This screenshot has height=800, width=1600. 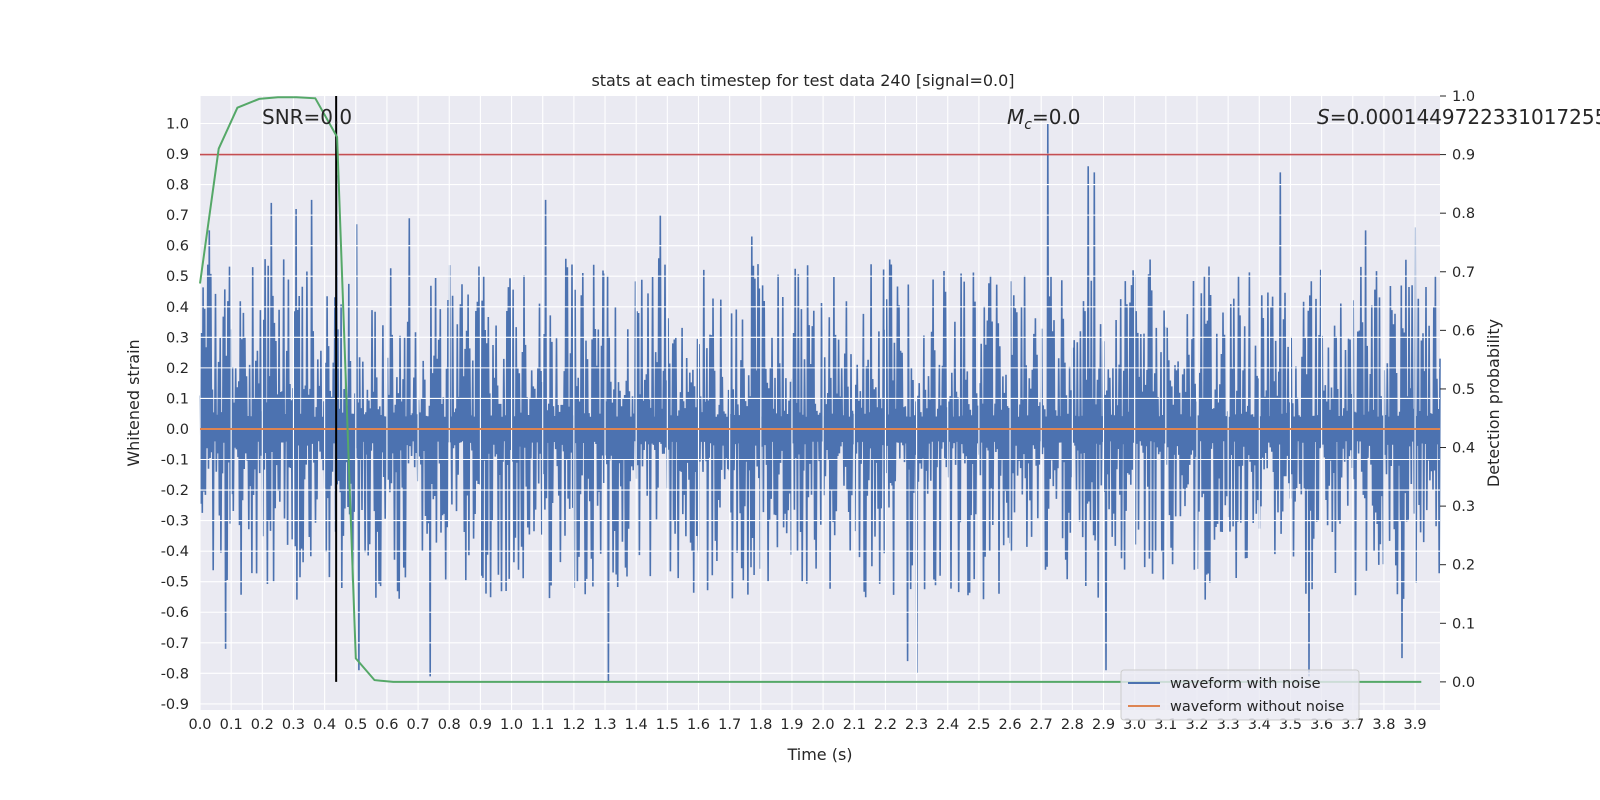 What do you see at coordinates (978, 725) in the screenshot?
I see `x-tick-label: 2.5` at bounding box center [978, 725].